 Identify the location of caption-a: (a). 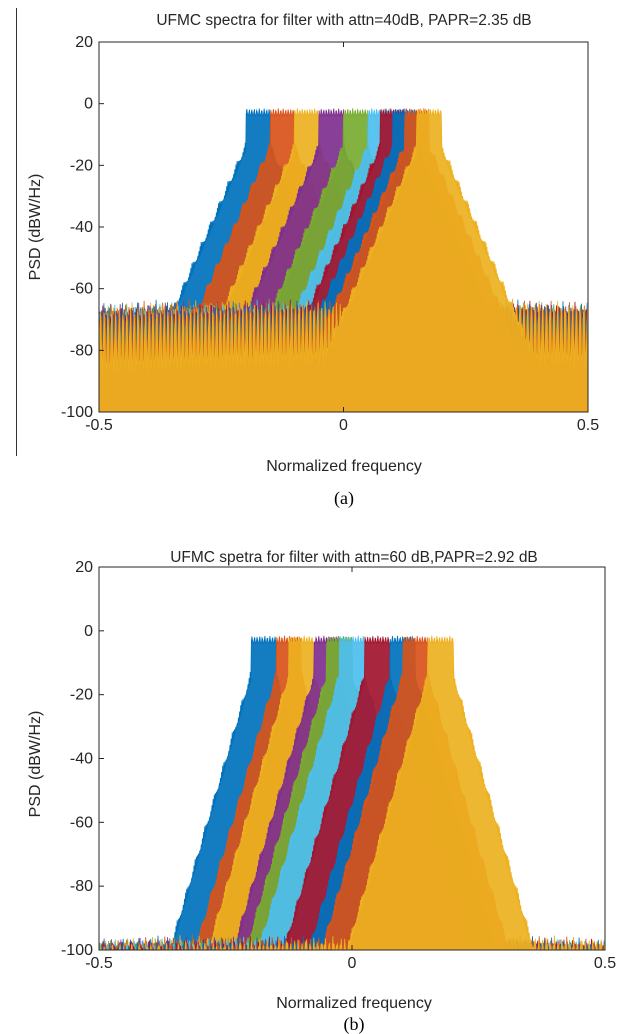
(344, 498).